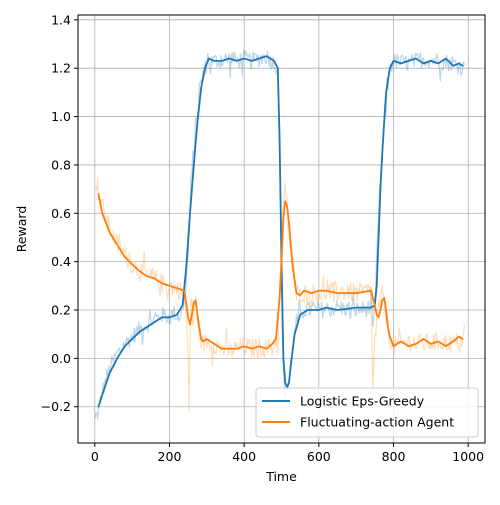 The image size is (500, 505). I want to click on y-tick-label: 0.6, so click(61, 213).